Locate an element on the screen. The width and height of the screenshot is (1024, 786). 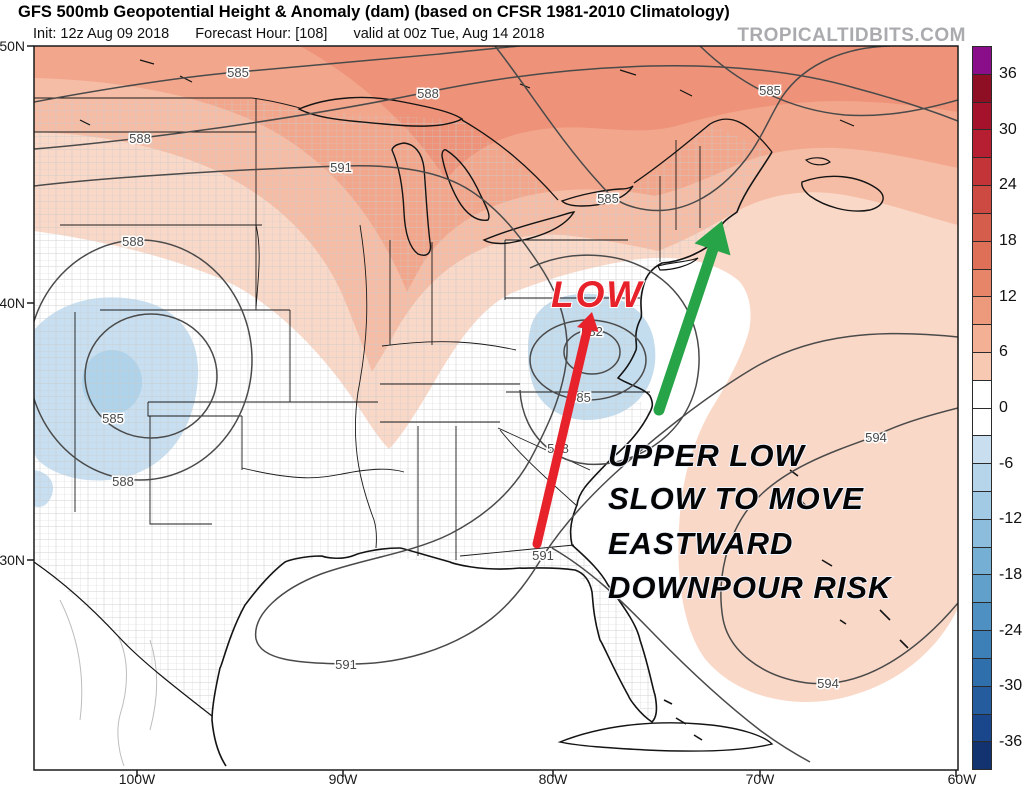
lat-label-40n: 40N is located at coordinates (12, 303).